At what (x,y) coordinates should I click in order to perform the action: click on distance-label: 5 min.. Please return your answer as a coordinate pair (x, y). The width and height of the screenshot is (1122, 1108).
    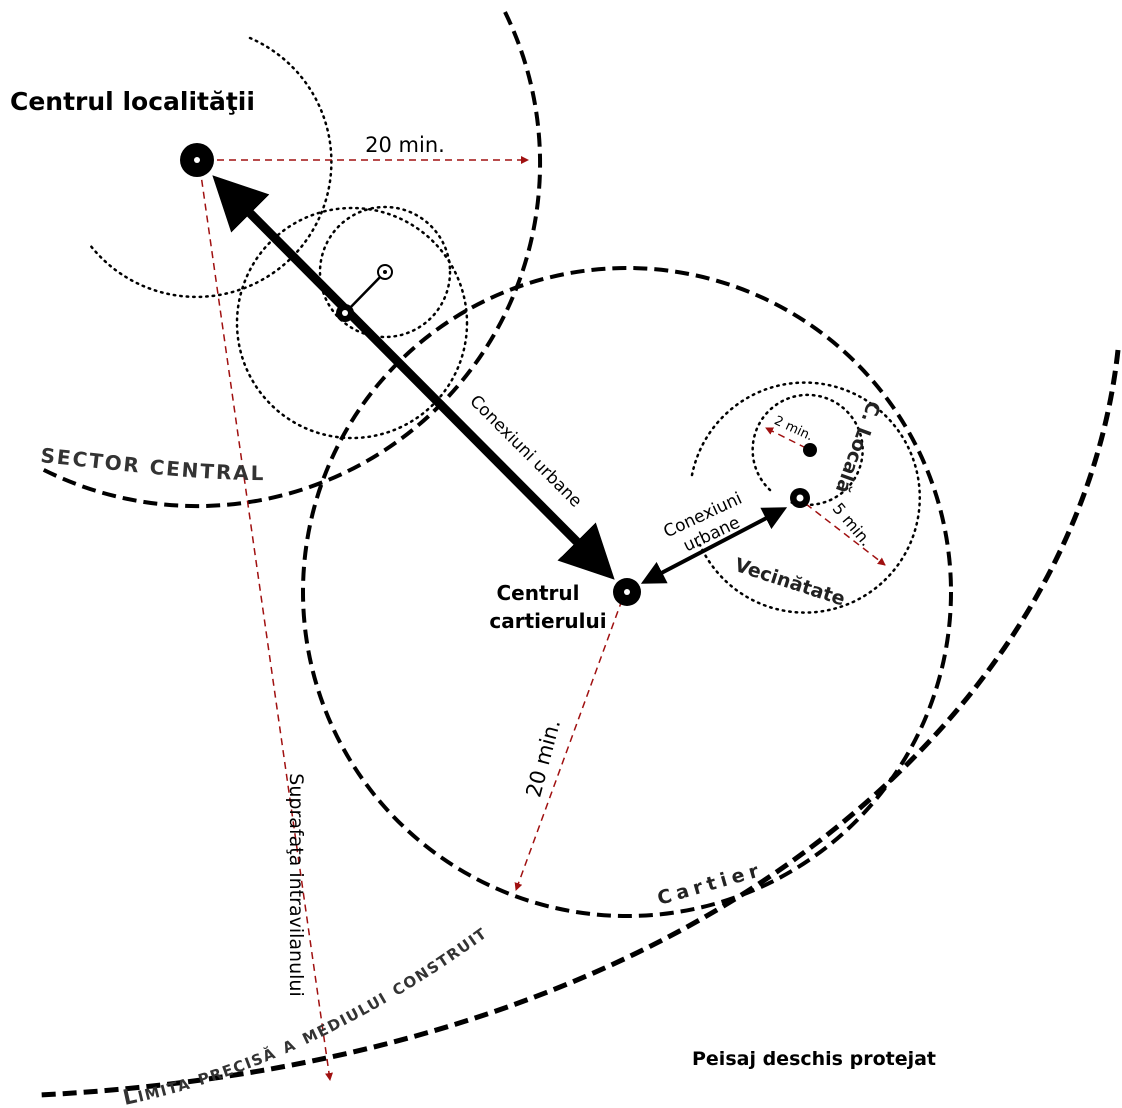
    Looking at the image, I should click on (852, 524).